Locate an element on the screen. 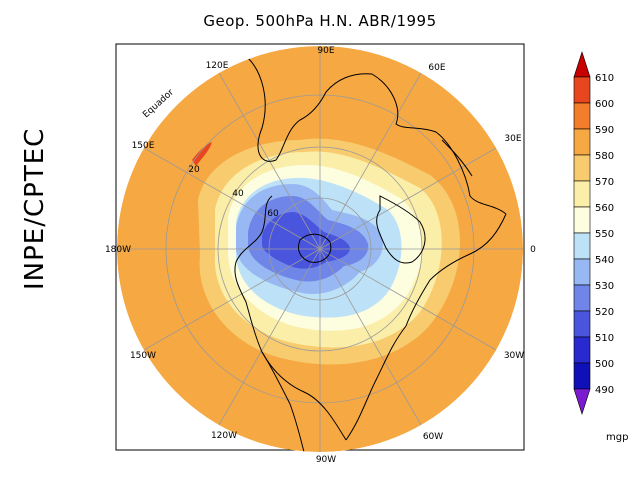  lon-label-60w: 60W is located at coordinates (433, 437).